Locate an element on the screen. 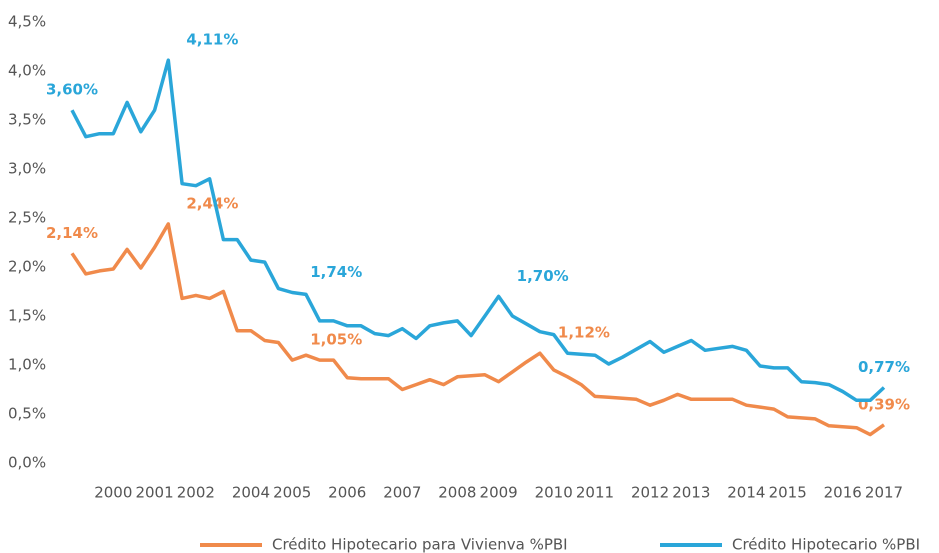  y-tick-label: 3,0% is located at coordinates (27, 169).